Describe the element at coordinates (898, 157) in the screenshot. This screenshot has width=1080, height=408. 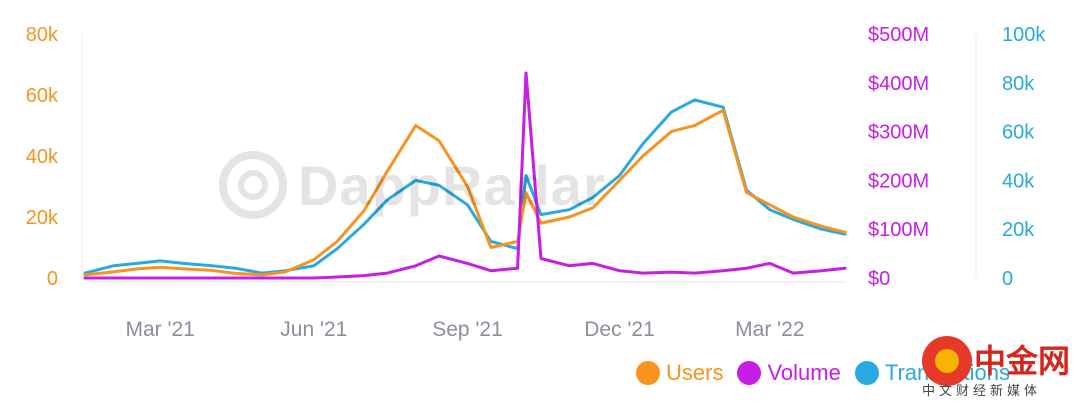
I see `middle-axis: $0 $100M $200M $300M $400M $500M` at that location.